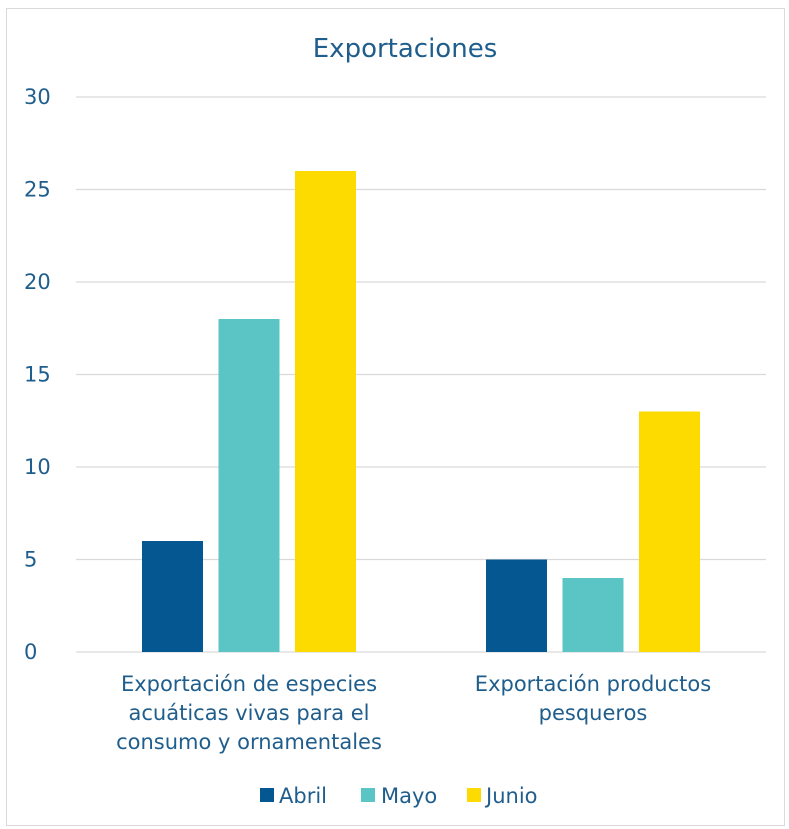 This screenshot has width=789, height=829. Describe the element at coordinates (409, 796) in the screenshot. I see `legend-label-mayo: Mayo` at that location.